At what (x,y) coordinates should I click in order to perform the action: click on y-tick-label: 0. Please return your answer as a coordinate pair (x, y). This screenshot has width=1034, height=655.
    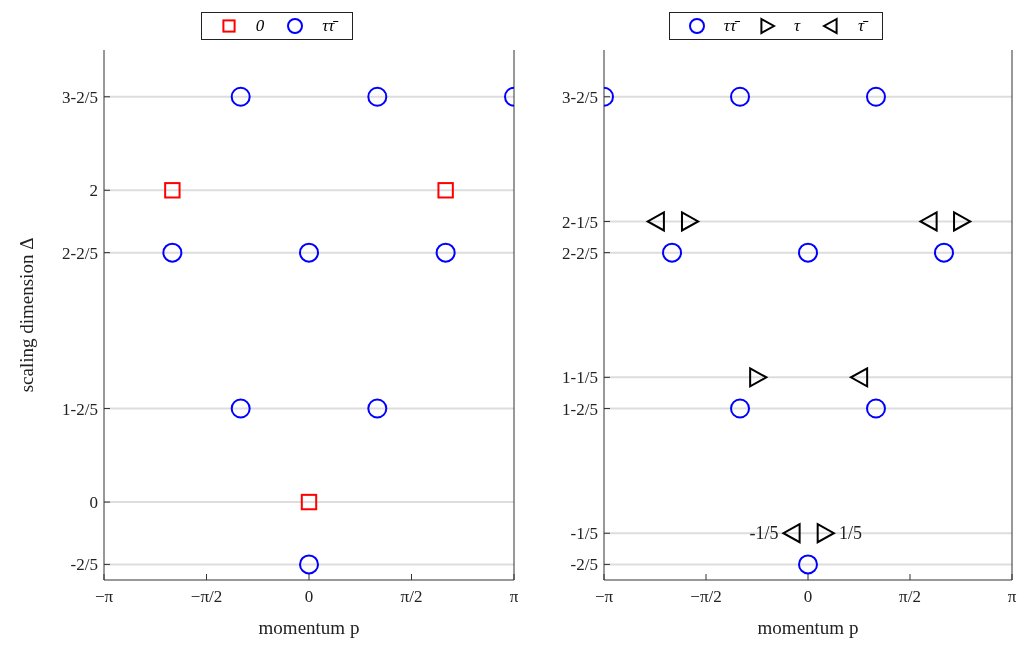
    Looking at the image, I should click on (93, 503).